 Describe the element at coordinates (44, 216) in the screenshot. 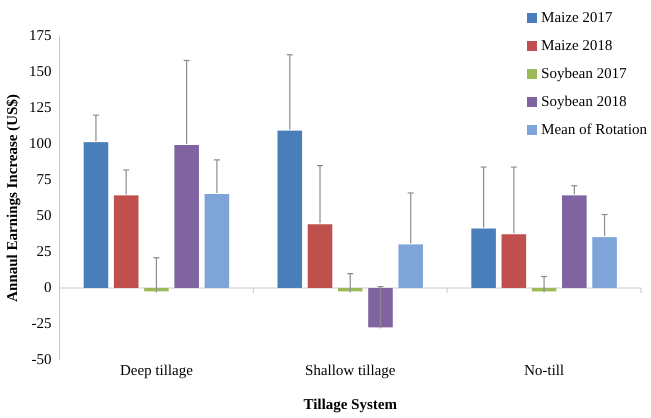

I see `y-tick-label: 50` at that location.